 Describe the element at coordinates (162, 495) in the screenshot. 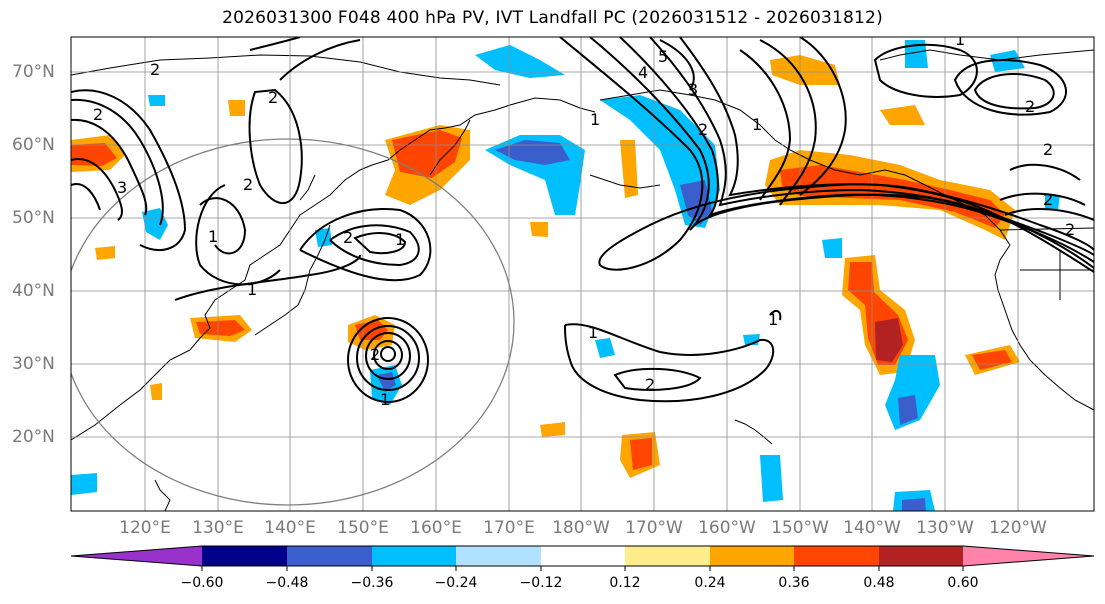

I see `coastline-philippines` at that location.